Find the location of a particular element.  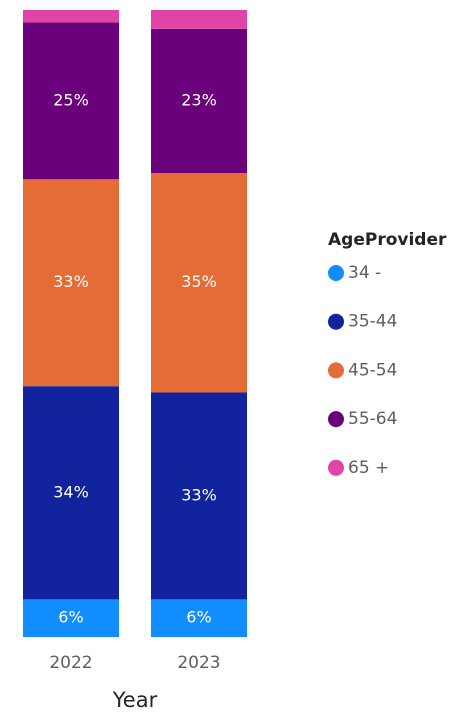

x-tick-label: 2022 is located at coordinates (70, 663).